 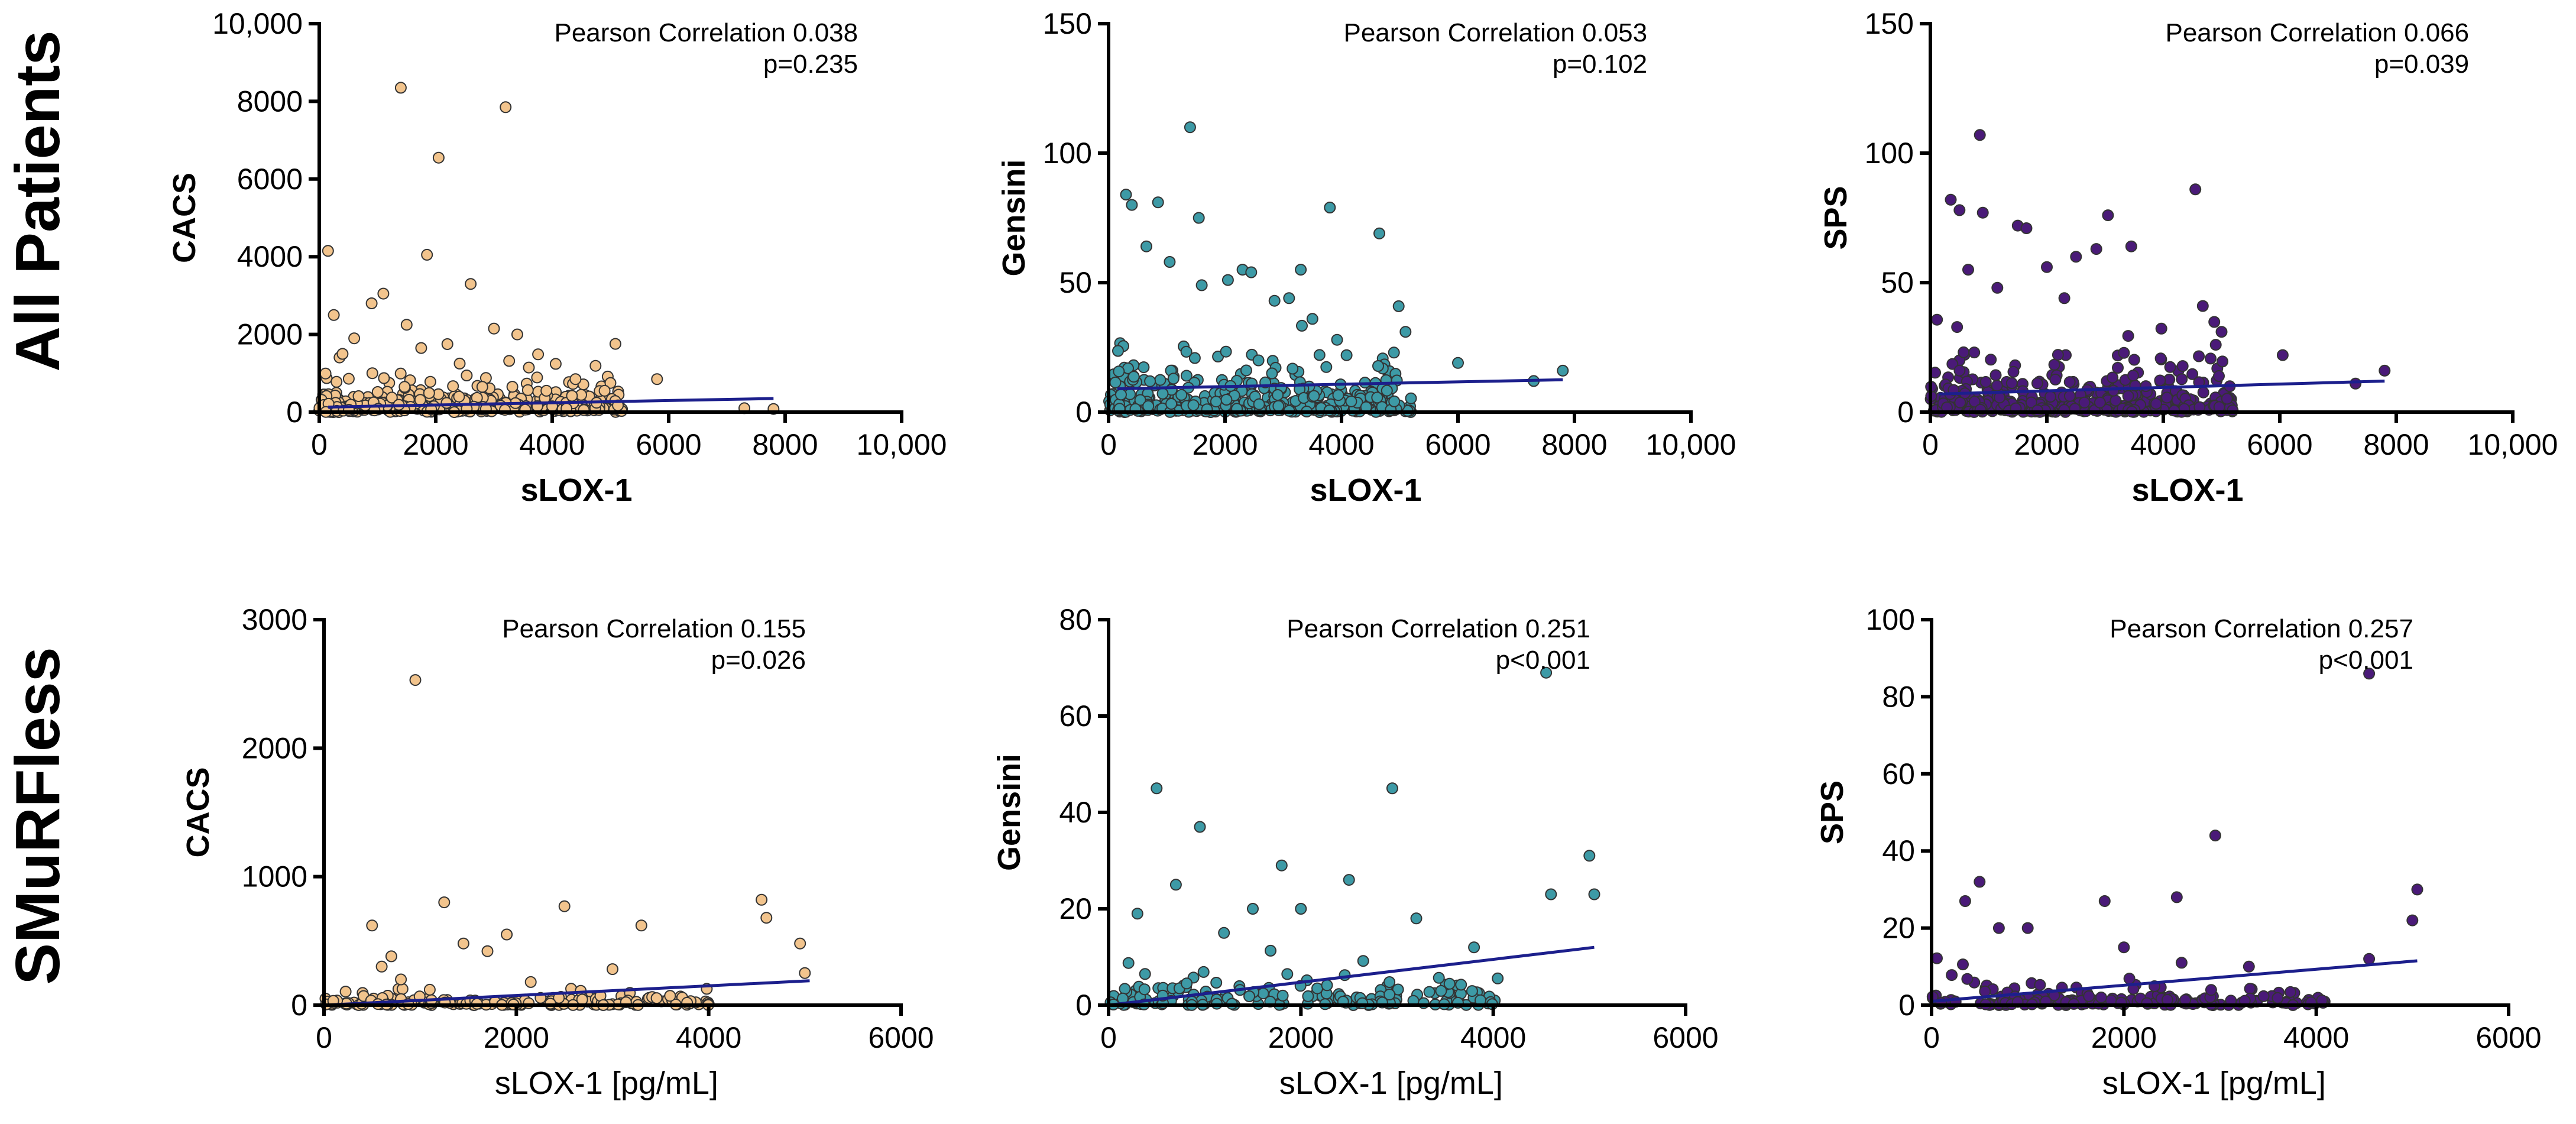 I want to click on x-tick-label: 10,000, so click(x=1691, y=444).